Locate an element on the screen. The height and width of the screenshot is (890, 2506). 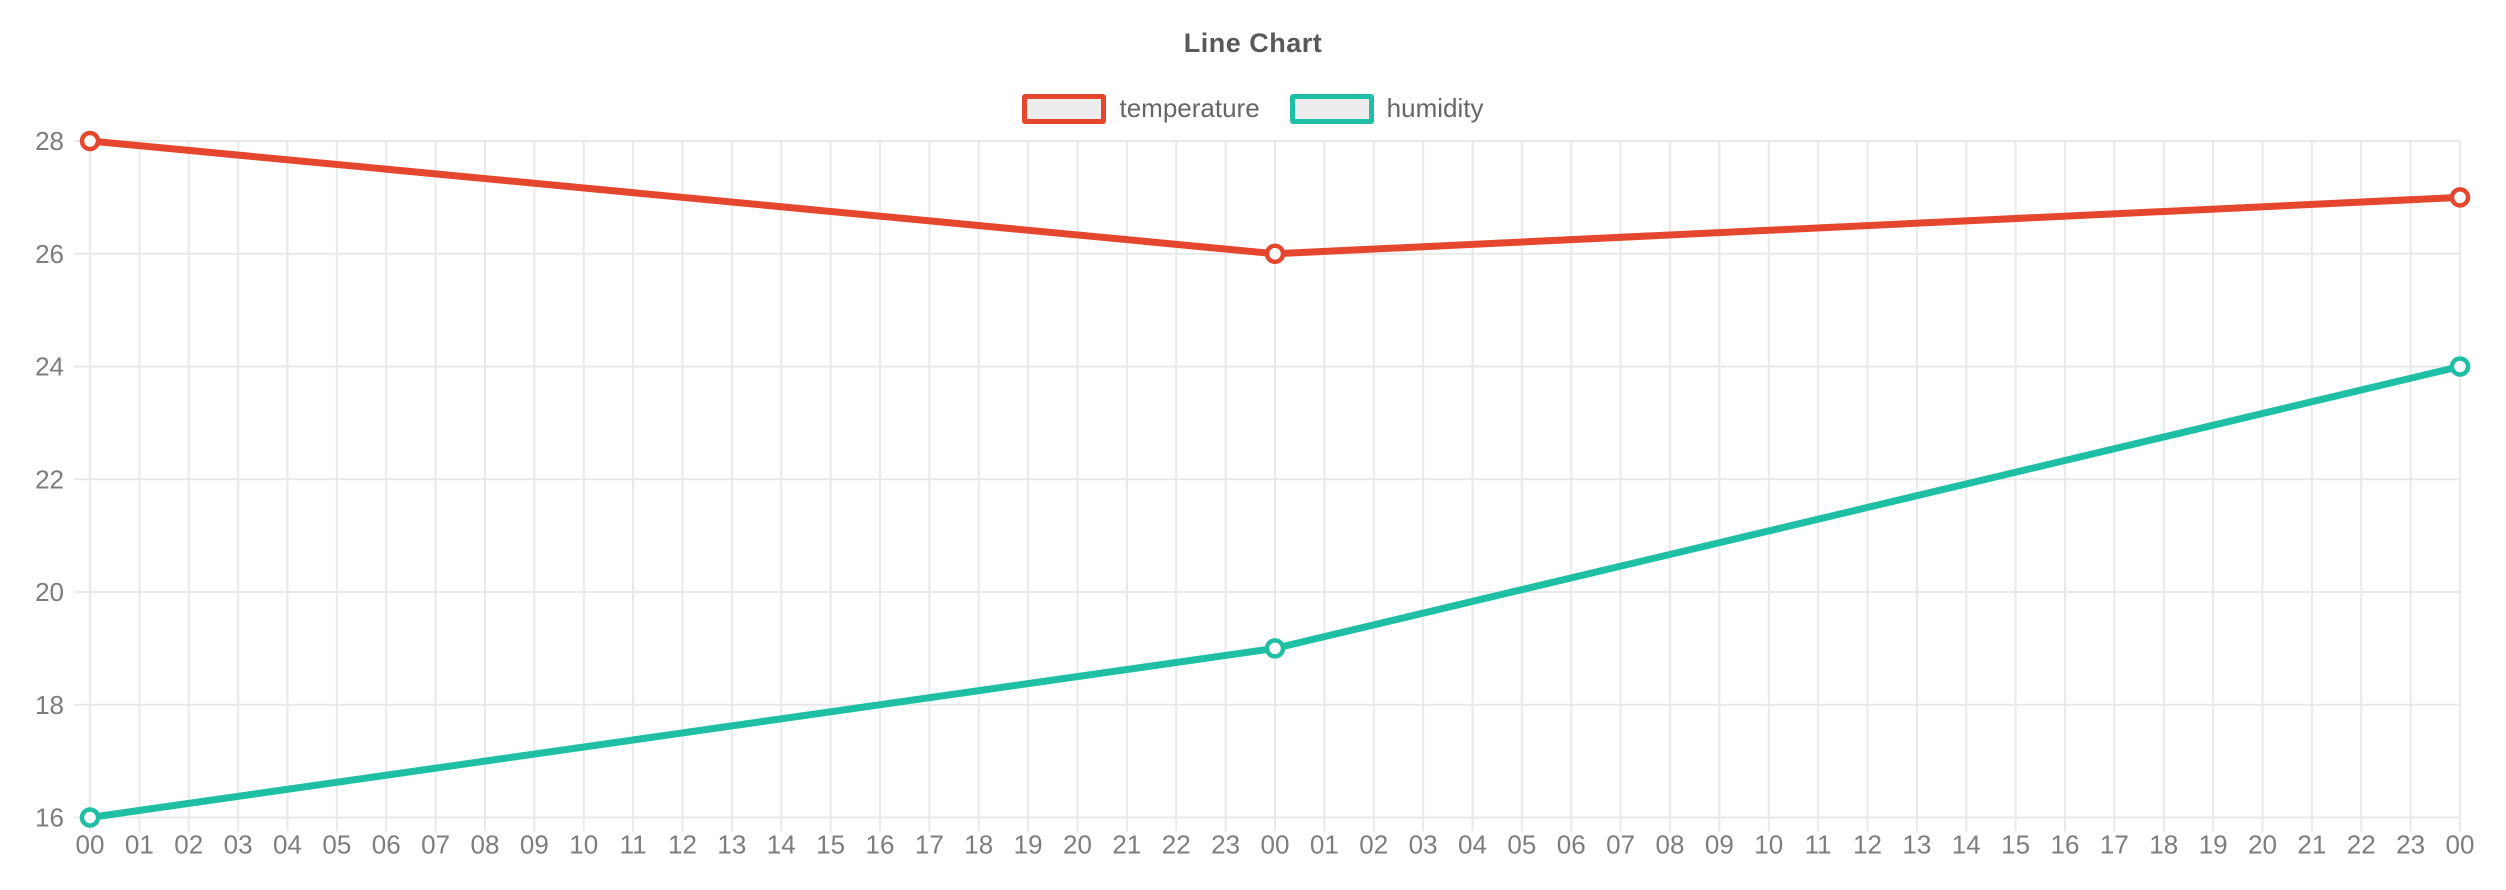
chart-legend: temperature humidity is located at coordinates (1253, 108).